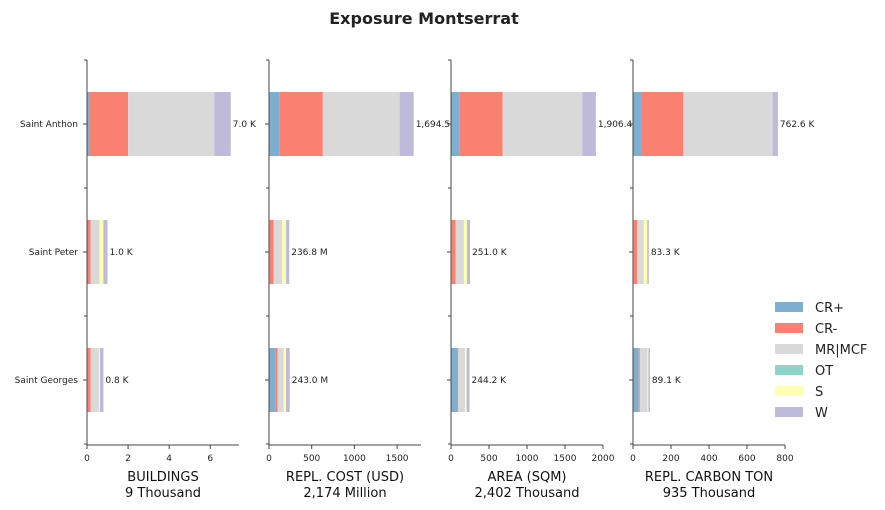 The image size is (885, 510). What do you see at coordinates (526, 477) in the screenshot?
I see `x-axis-title: AREA (SQM)` at bounding box center [526, 477].